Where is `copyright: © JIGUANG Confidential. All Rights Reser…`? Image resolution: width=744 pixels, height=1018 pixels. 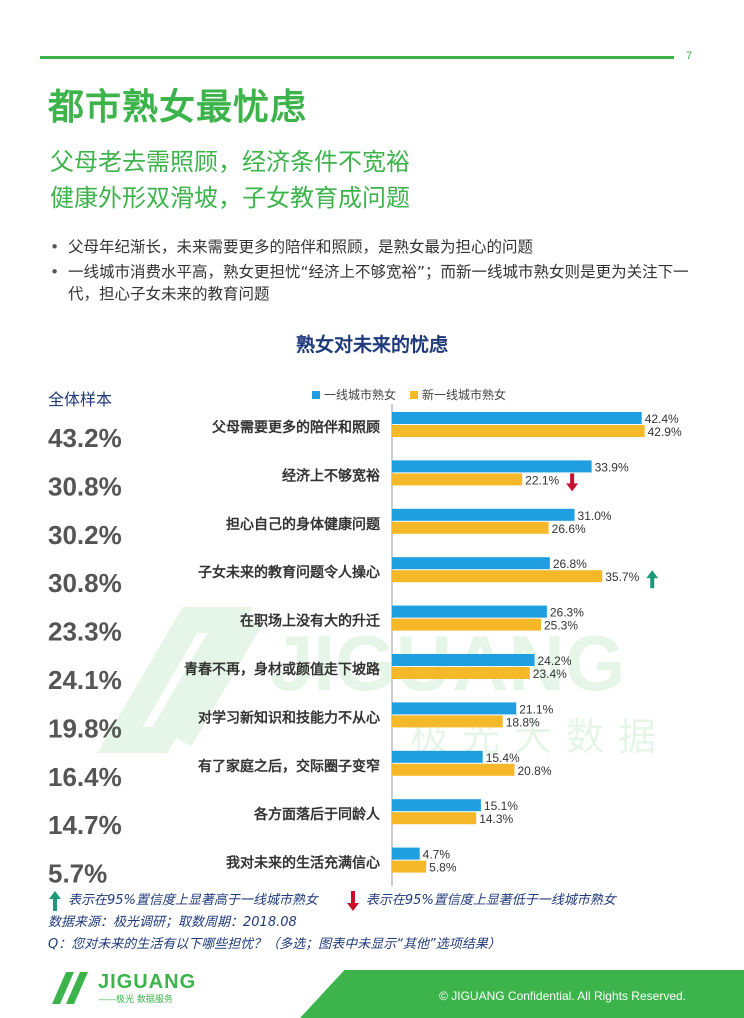 copyright: © JIGUANG Confidential. All Rights Reser… is located at coordinates (562, 996).